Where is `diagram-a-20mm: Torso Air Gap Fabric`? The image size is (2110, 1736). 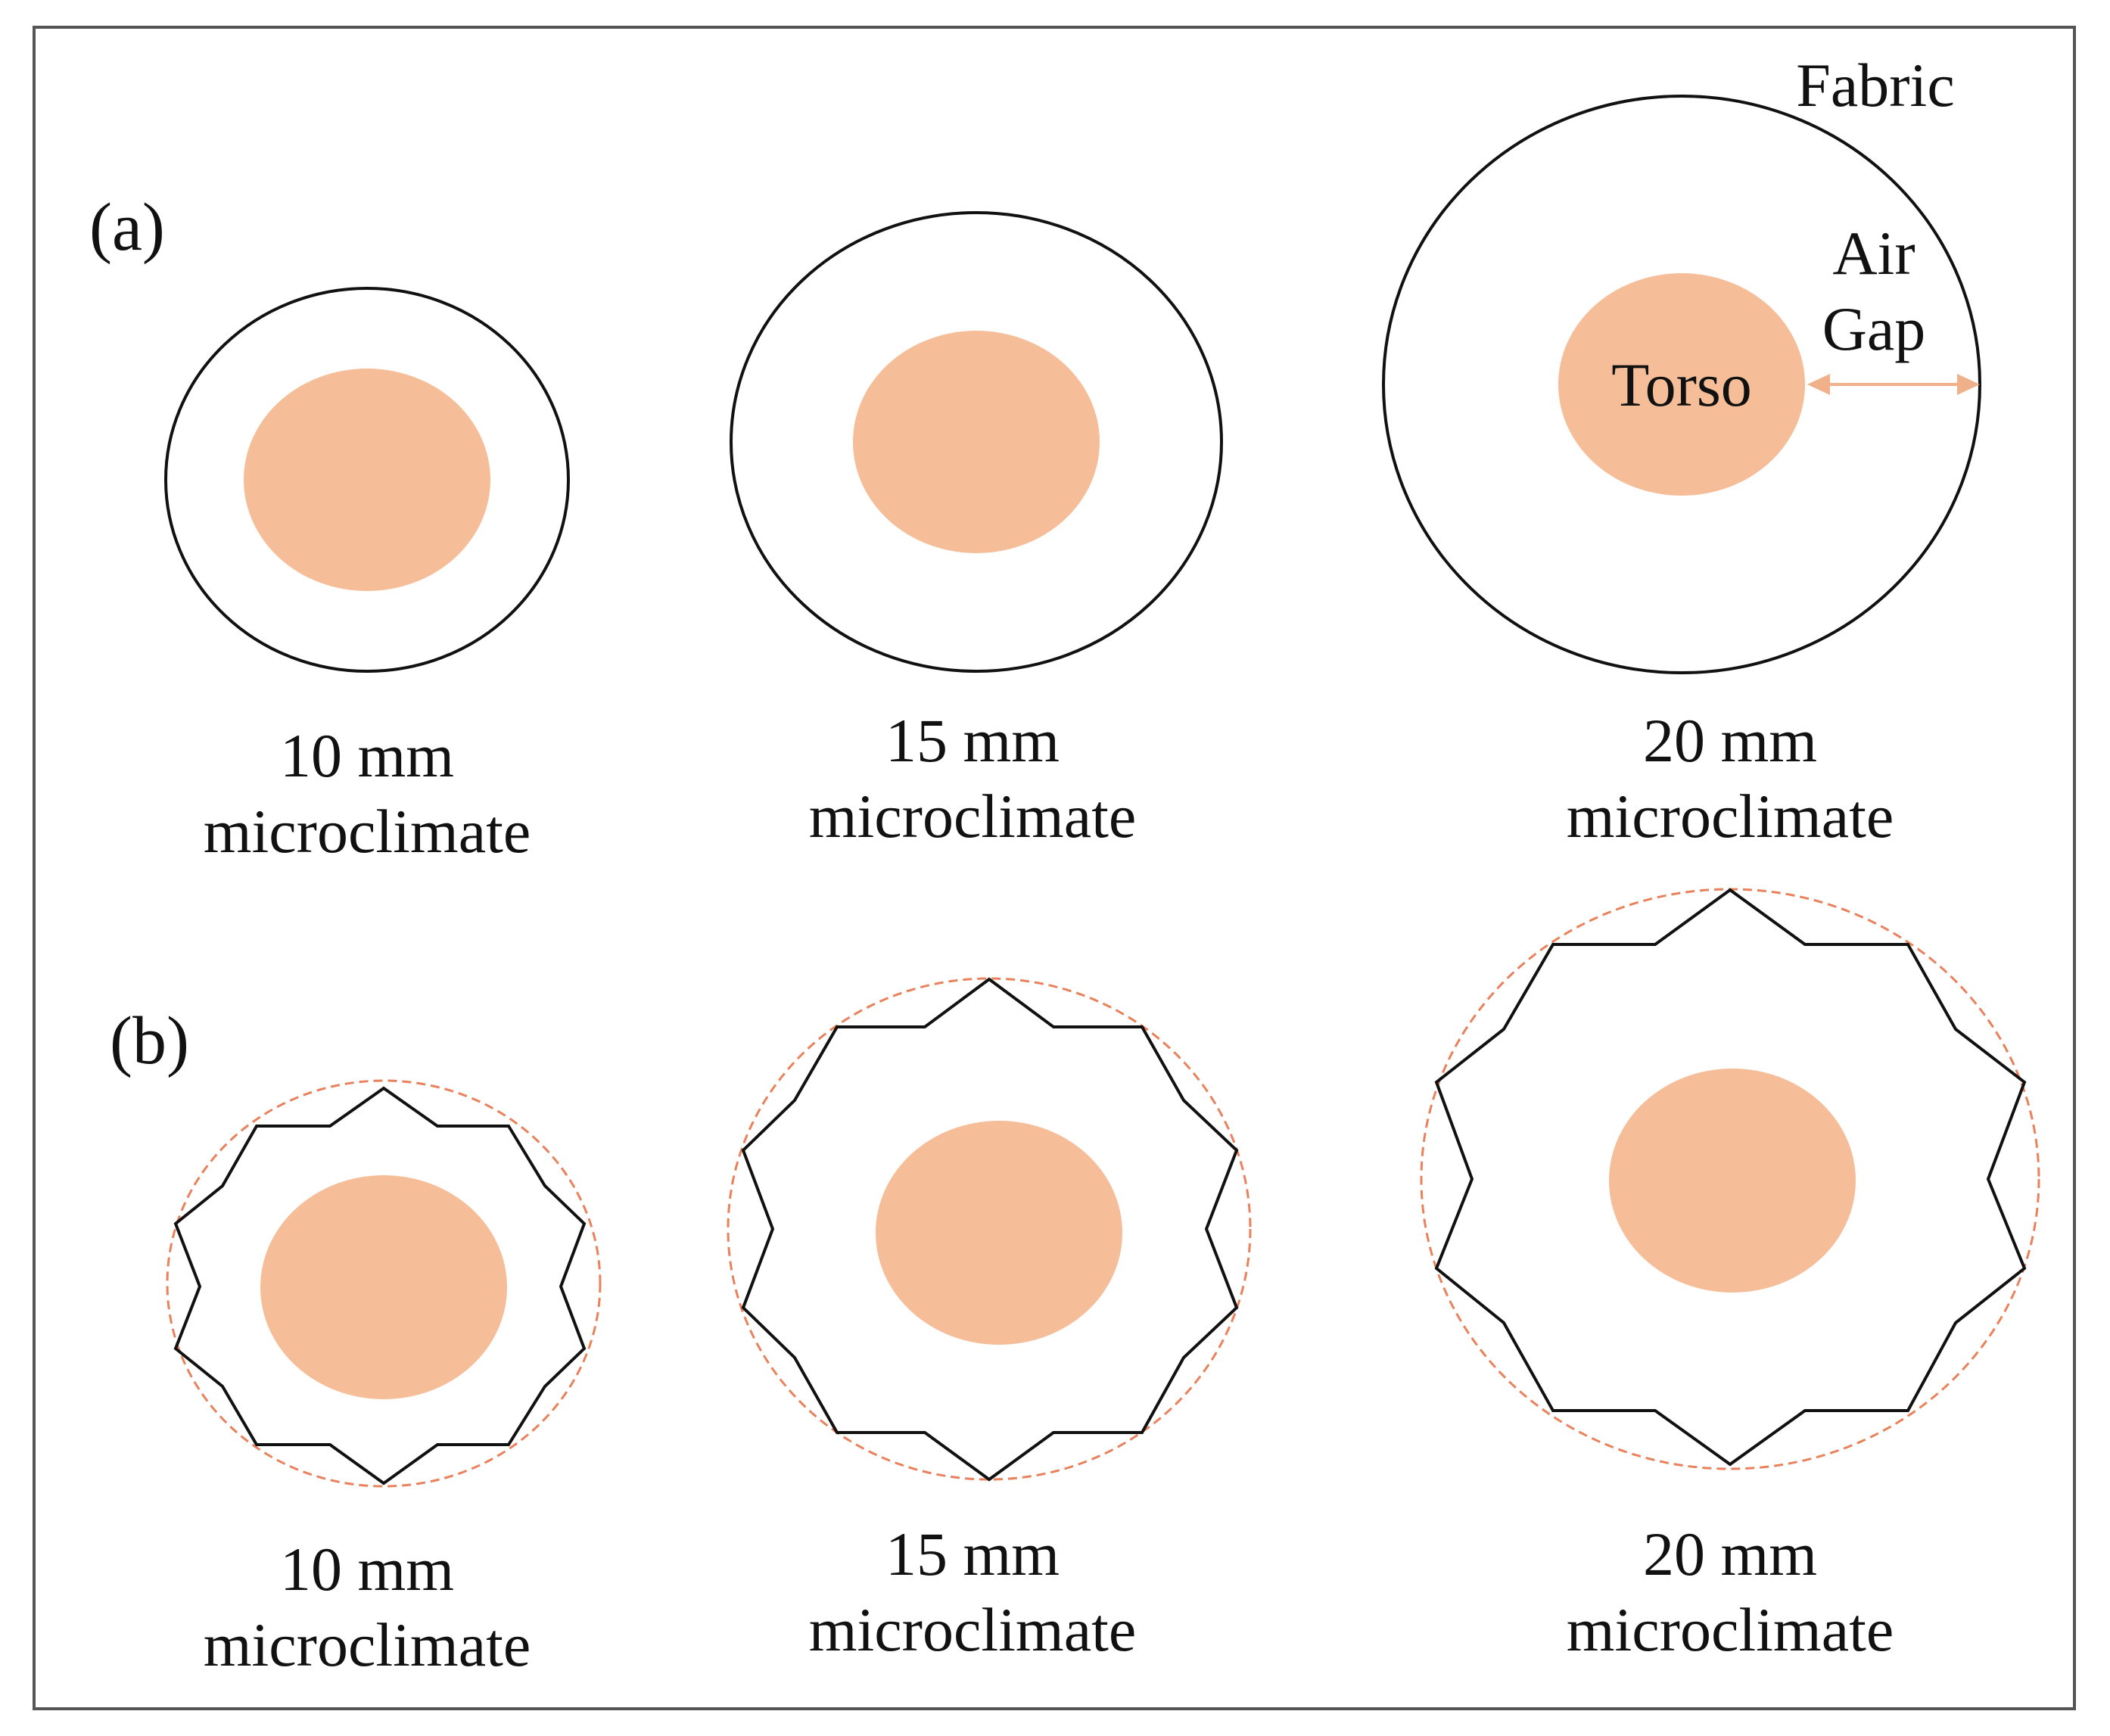
diagram-a-20mm: Torso Air Gap Fabric is located at coordinates (1682, 362).